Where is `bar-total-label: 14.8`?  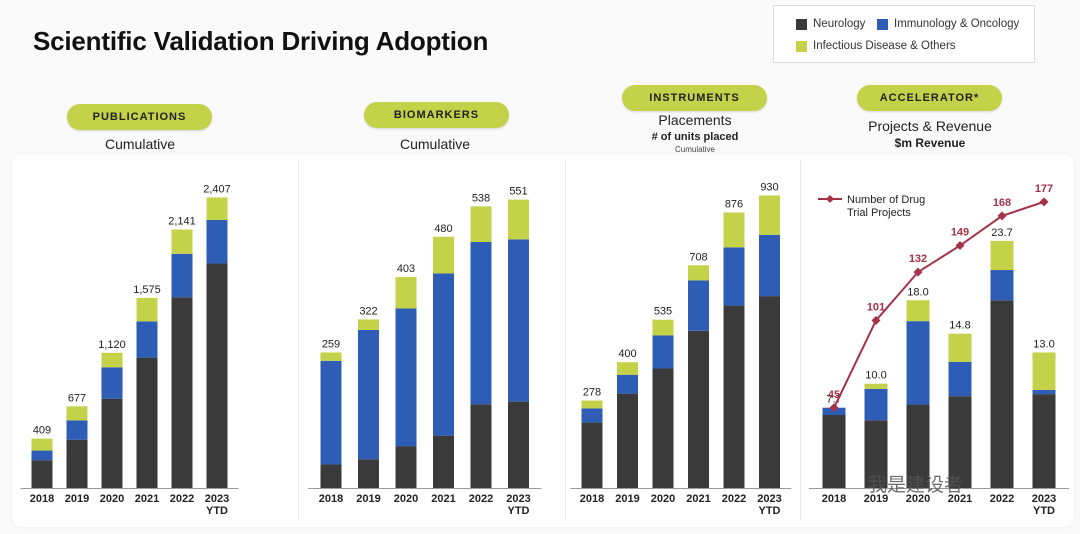
bar-total-label: 14.8 is located at coordinates (959, 326).